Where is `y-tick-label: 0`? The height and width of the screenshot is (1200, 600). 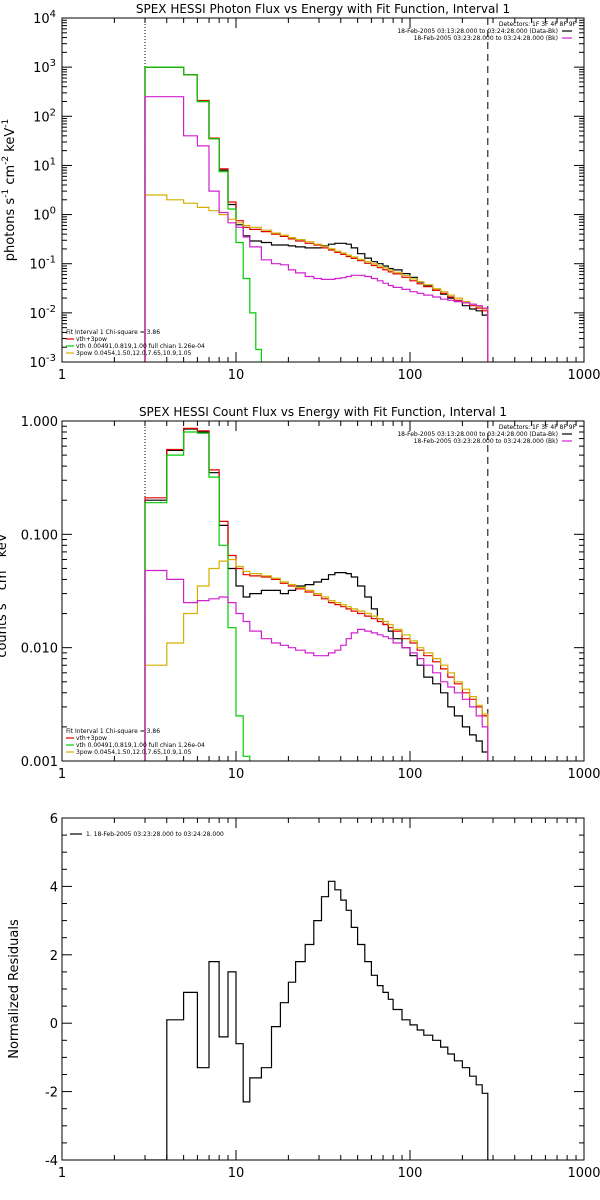 y-tick-label: 0 is located at coordinates (54, 1024).